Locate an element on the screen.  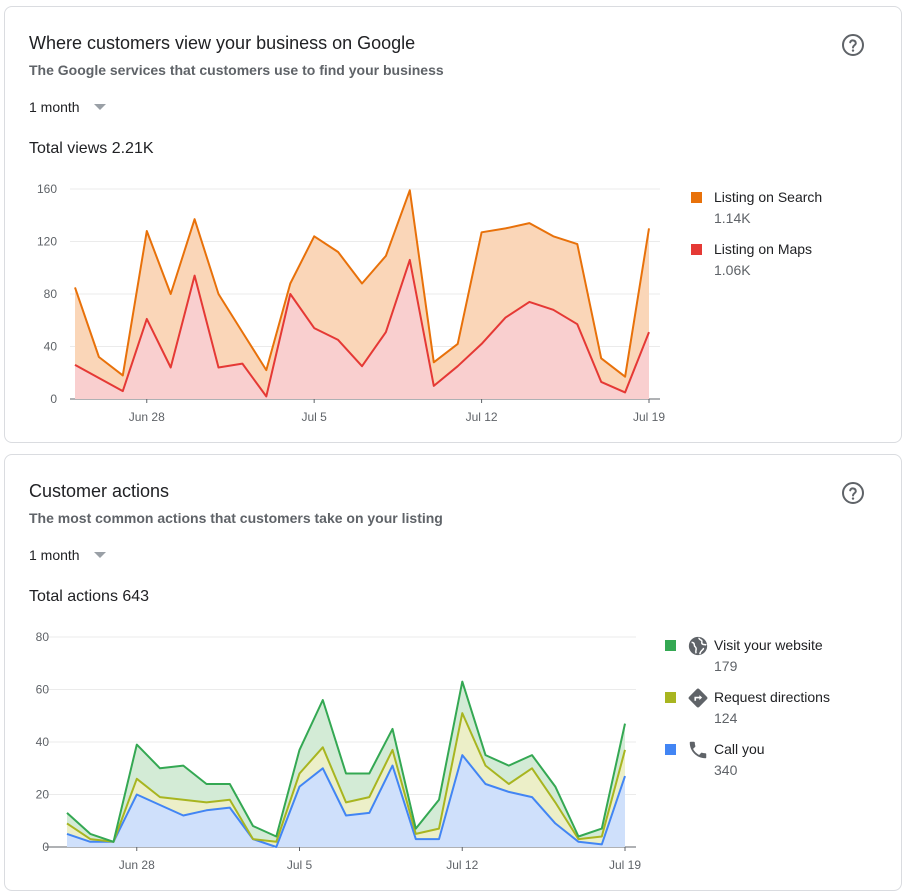
legend-name: Visit your website is located at coordinates (768, 645).